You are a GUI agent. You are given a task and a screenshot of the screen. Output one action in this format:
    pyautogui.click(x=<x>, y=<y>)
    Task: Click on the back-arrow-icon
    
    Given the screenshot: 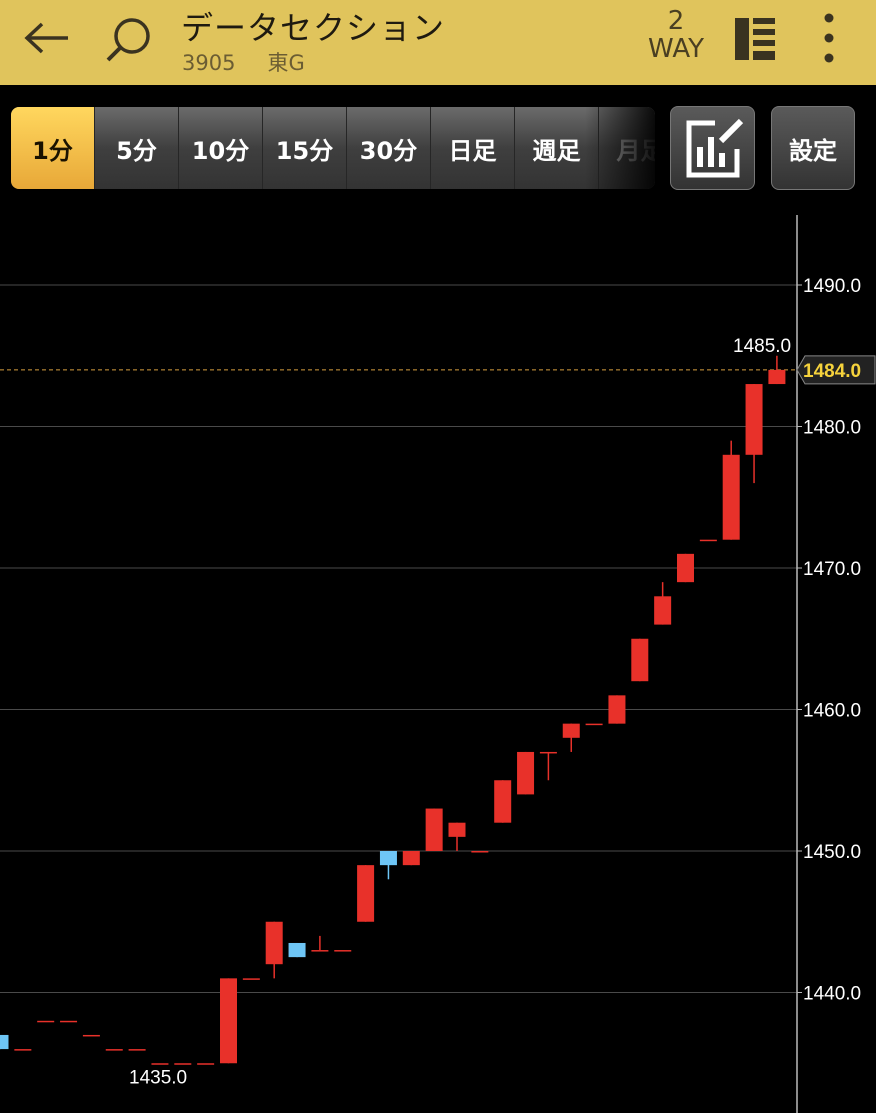 What is the action you would take?
    pyautogui.click(x=46, y=38)
    